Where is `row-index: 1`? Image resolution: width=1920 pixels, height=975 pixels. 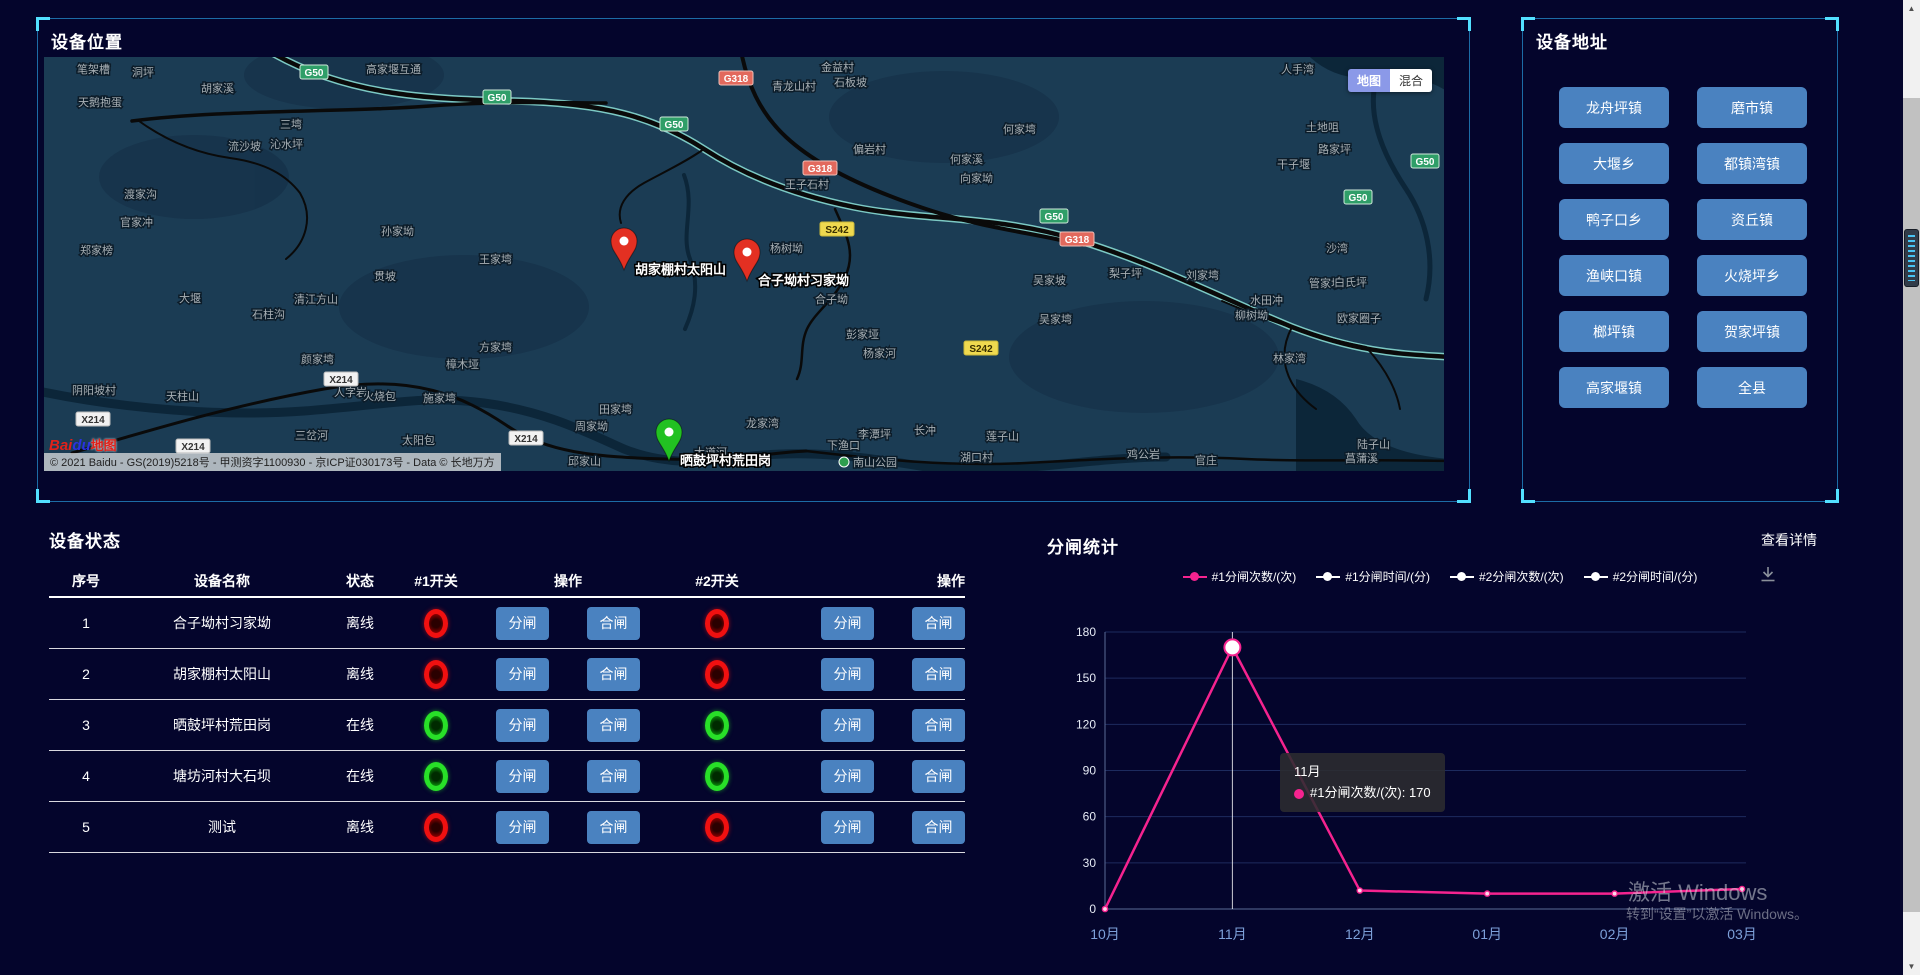
row-index: 1 is located at coordinates (86, 623).